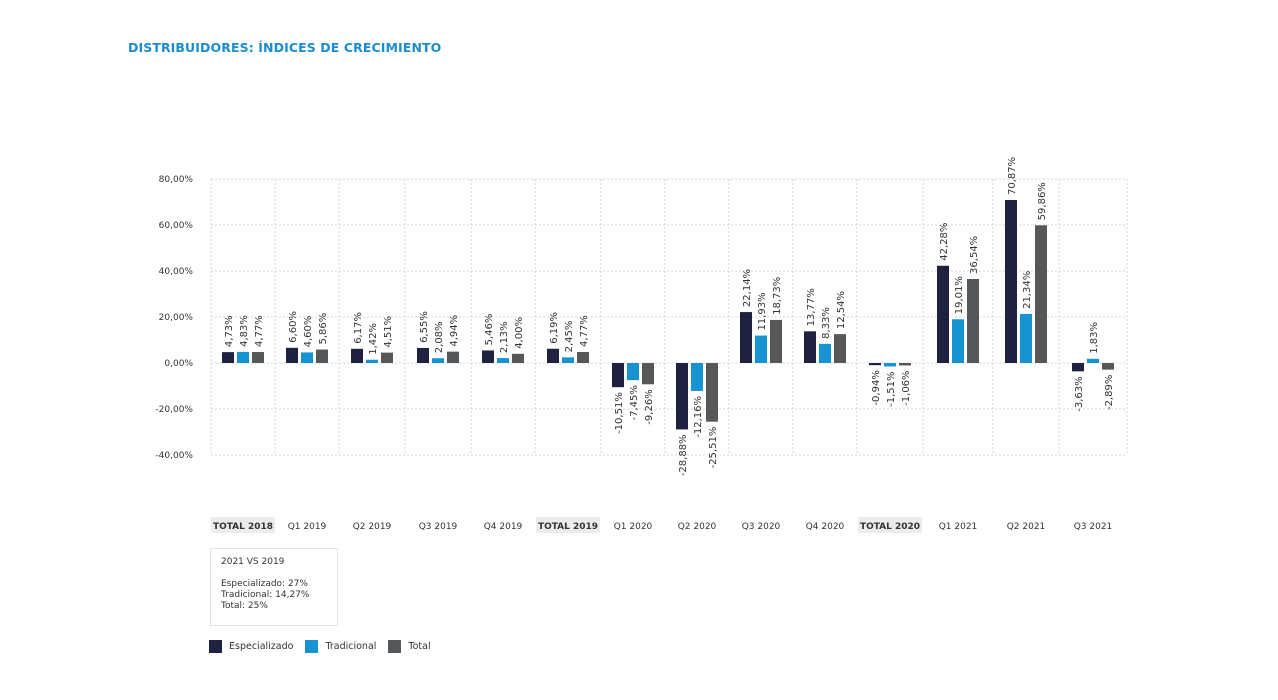  Describe the element at coordinates (958, 527) in the screenshot. I see `x-tick-label: Q1 2021` at that location.